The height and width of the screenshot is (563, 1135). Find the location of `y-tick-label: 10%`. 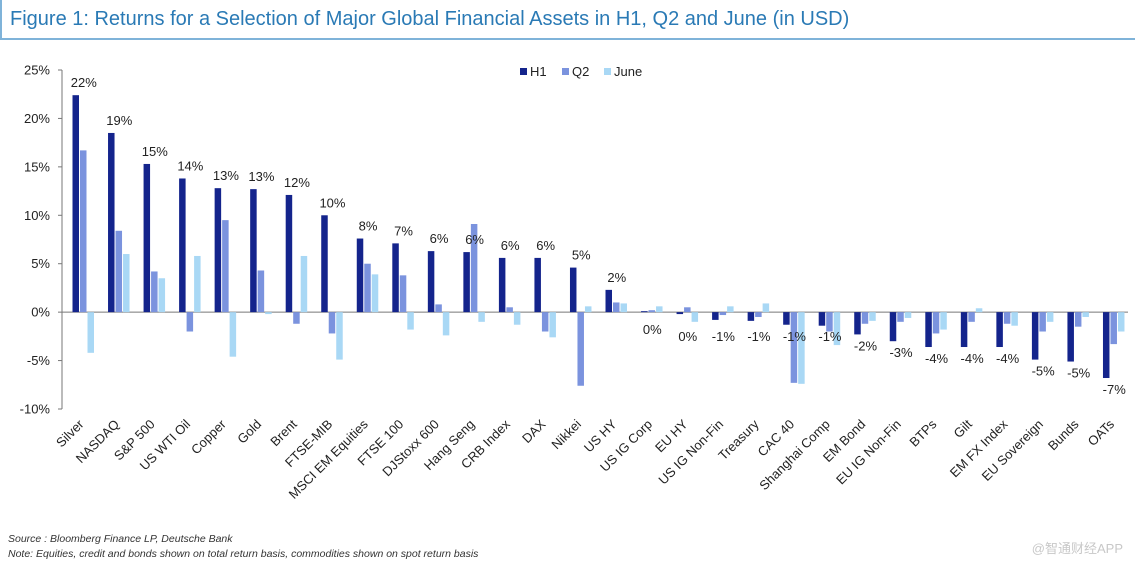

y-tick-label: 10% is located at coordinates (37, 215).